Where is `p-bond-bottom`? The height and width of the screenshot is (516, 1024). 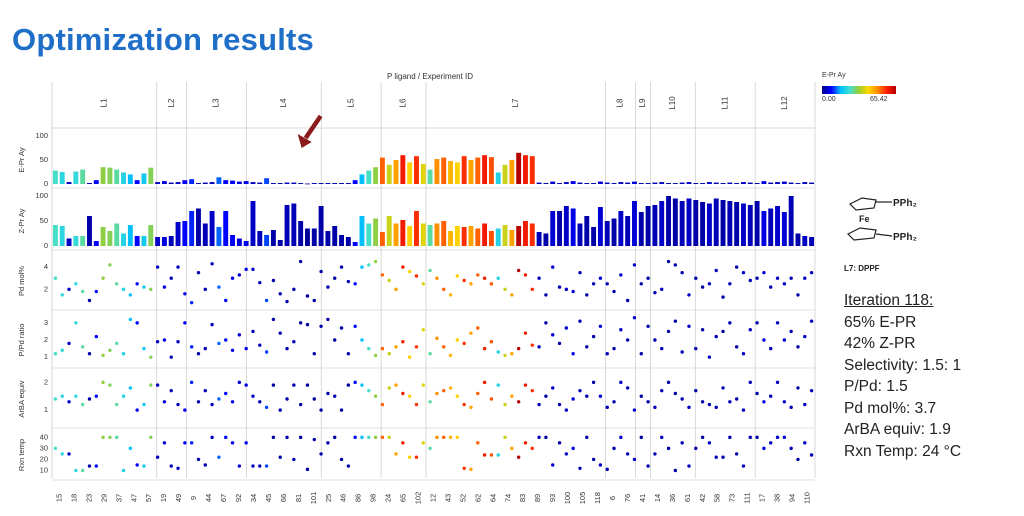 p-bond-bottom is located at coordinates (884, 235).